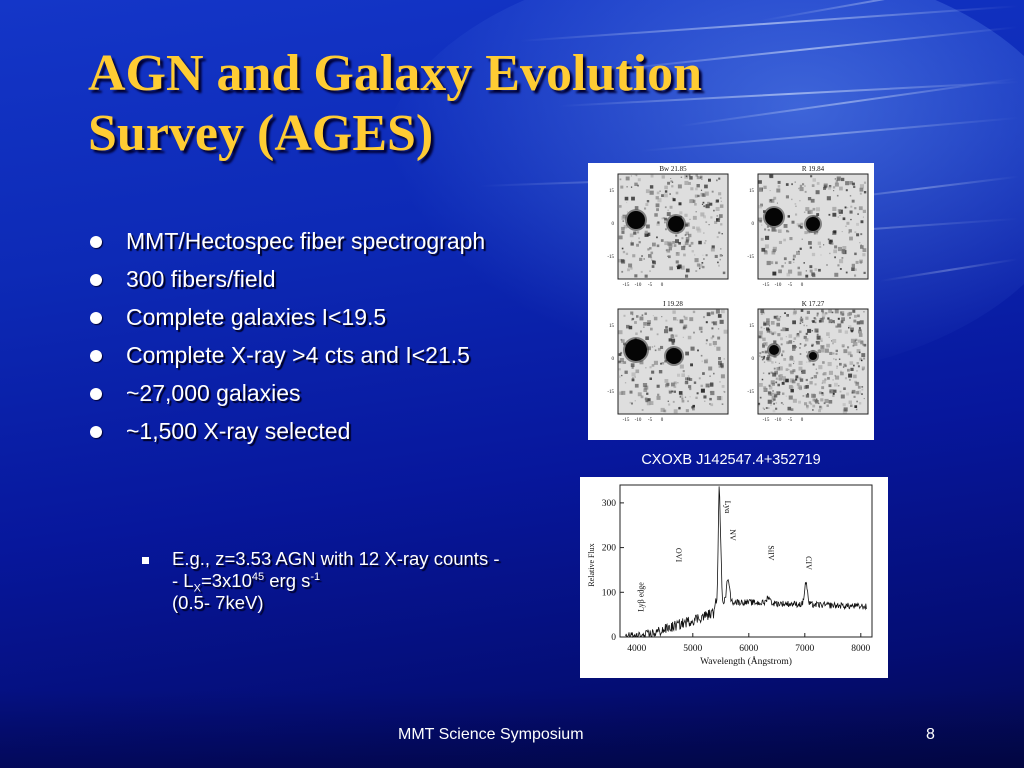  I want to click on source-blob, so click(674, 356).